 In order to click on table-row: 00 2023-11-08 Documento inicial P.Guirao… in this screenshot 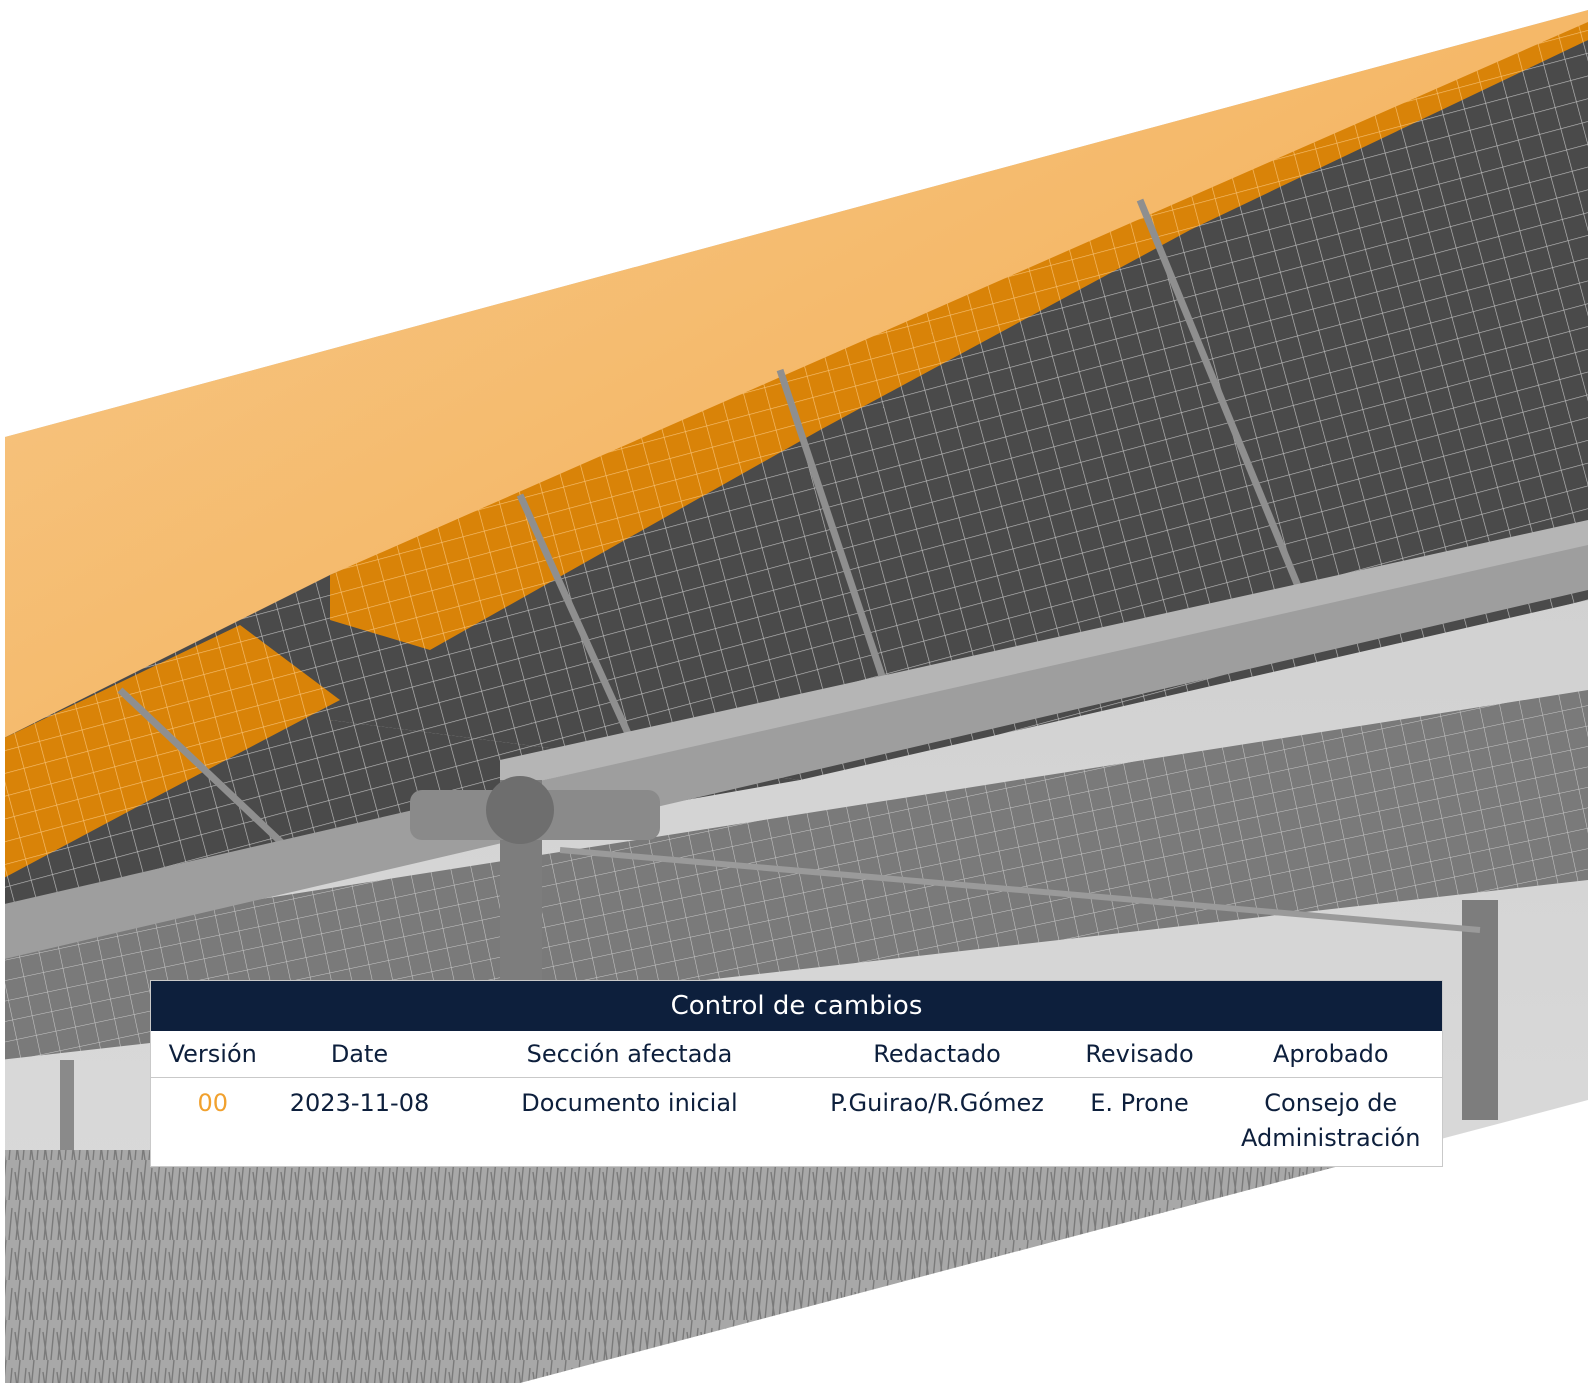, I will do `click(797, 1122)`.